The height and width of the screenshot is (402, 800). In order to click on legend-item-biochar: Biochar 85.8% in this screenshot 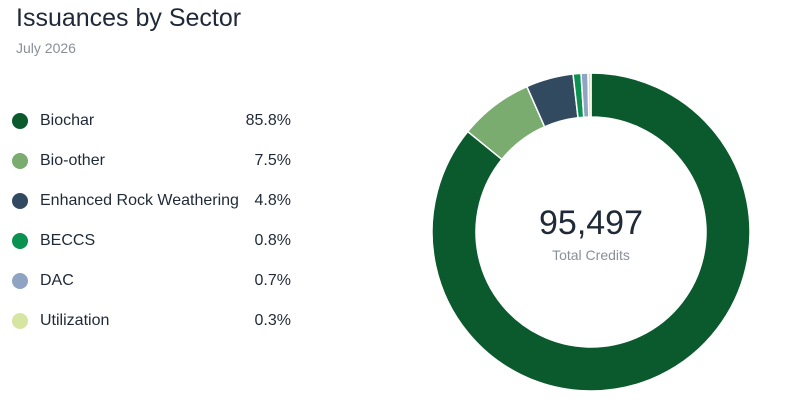, I will do `click(154, 121)`.